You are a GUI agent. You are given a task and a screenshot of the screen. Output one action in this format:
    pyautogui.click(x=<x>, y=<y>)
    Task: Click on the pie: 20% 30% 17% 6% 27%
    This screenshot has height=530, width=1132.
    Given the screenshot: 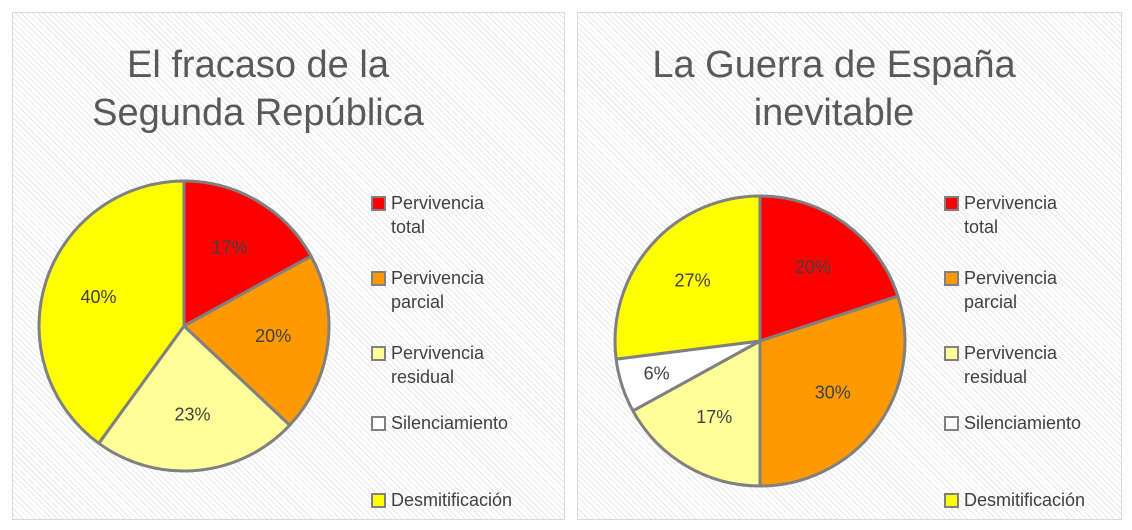 What is the action you would take?
    pyautogui.click(x=760, y=341)
    